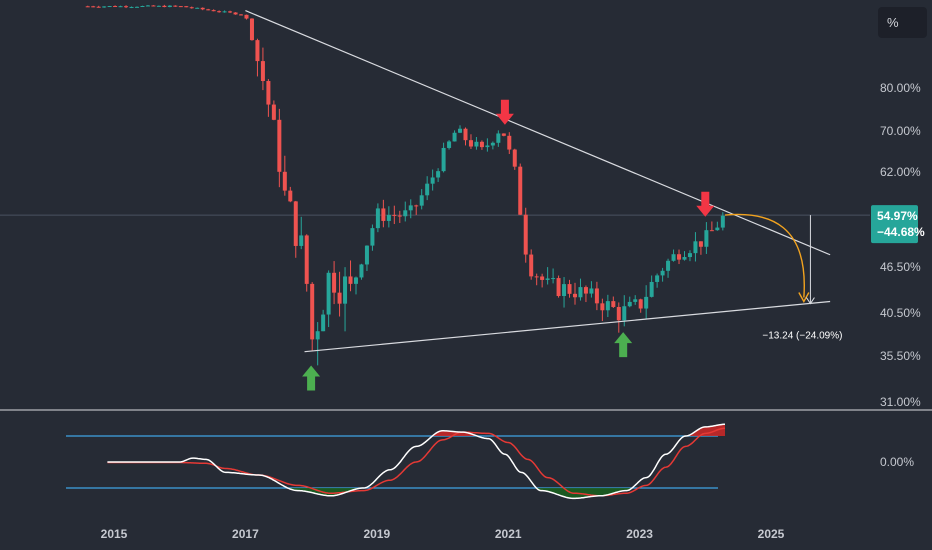 This screenshot has height=550, width=932. Describe the element at coordinates (764, 255) in the screenshot. I see `projection-path` at that location.